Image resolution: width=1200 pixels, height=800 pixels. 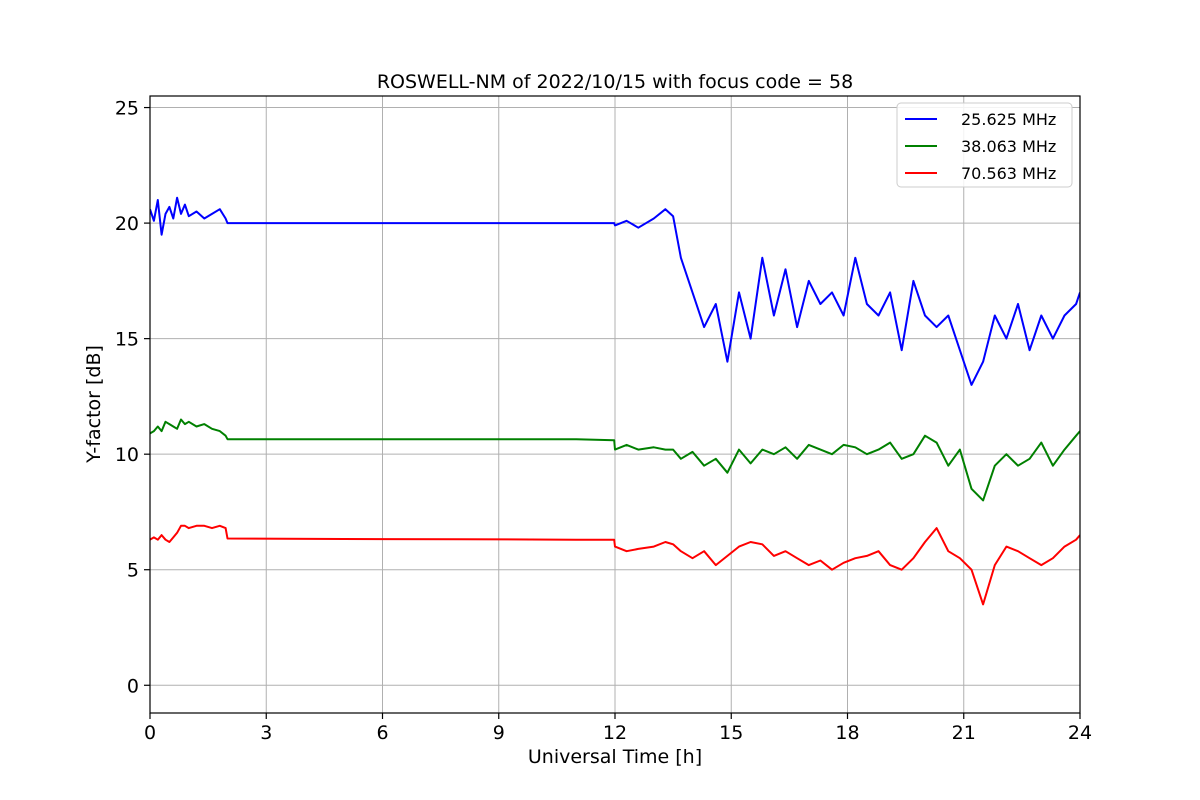 What do you see at coordinates (964, 733) in the screenshot?
I see `x-tick-label: 21` at bounding box center [964, 733].